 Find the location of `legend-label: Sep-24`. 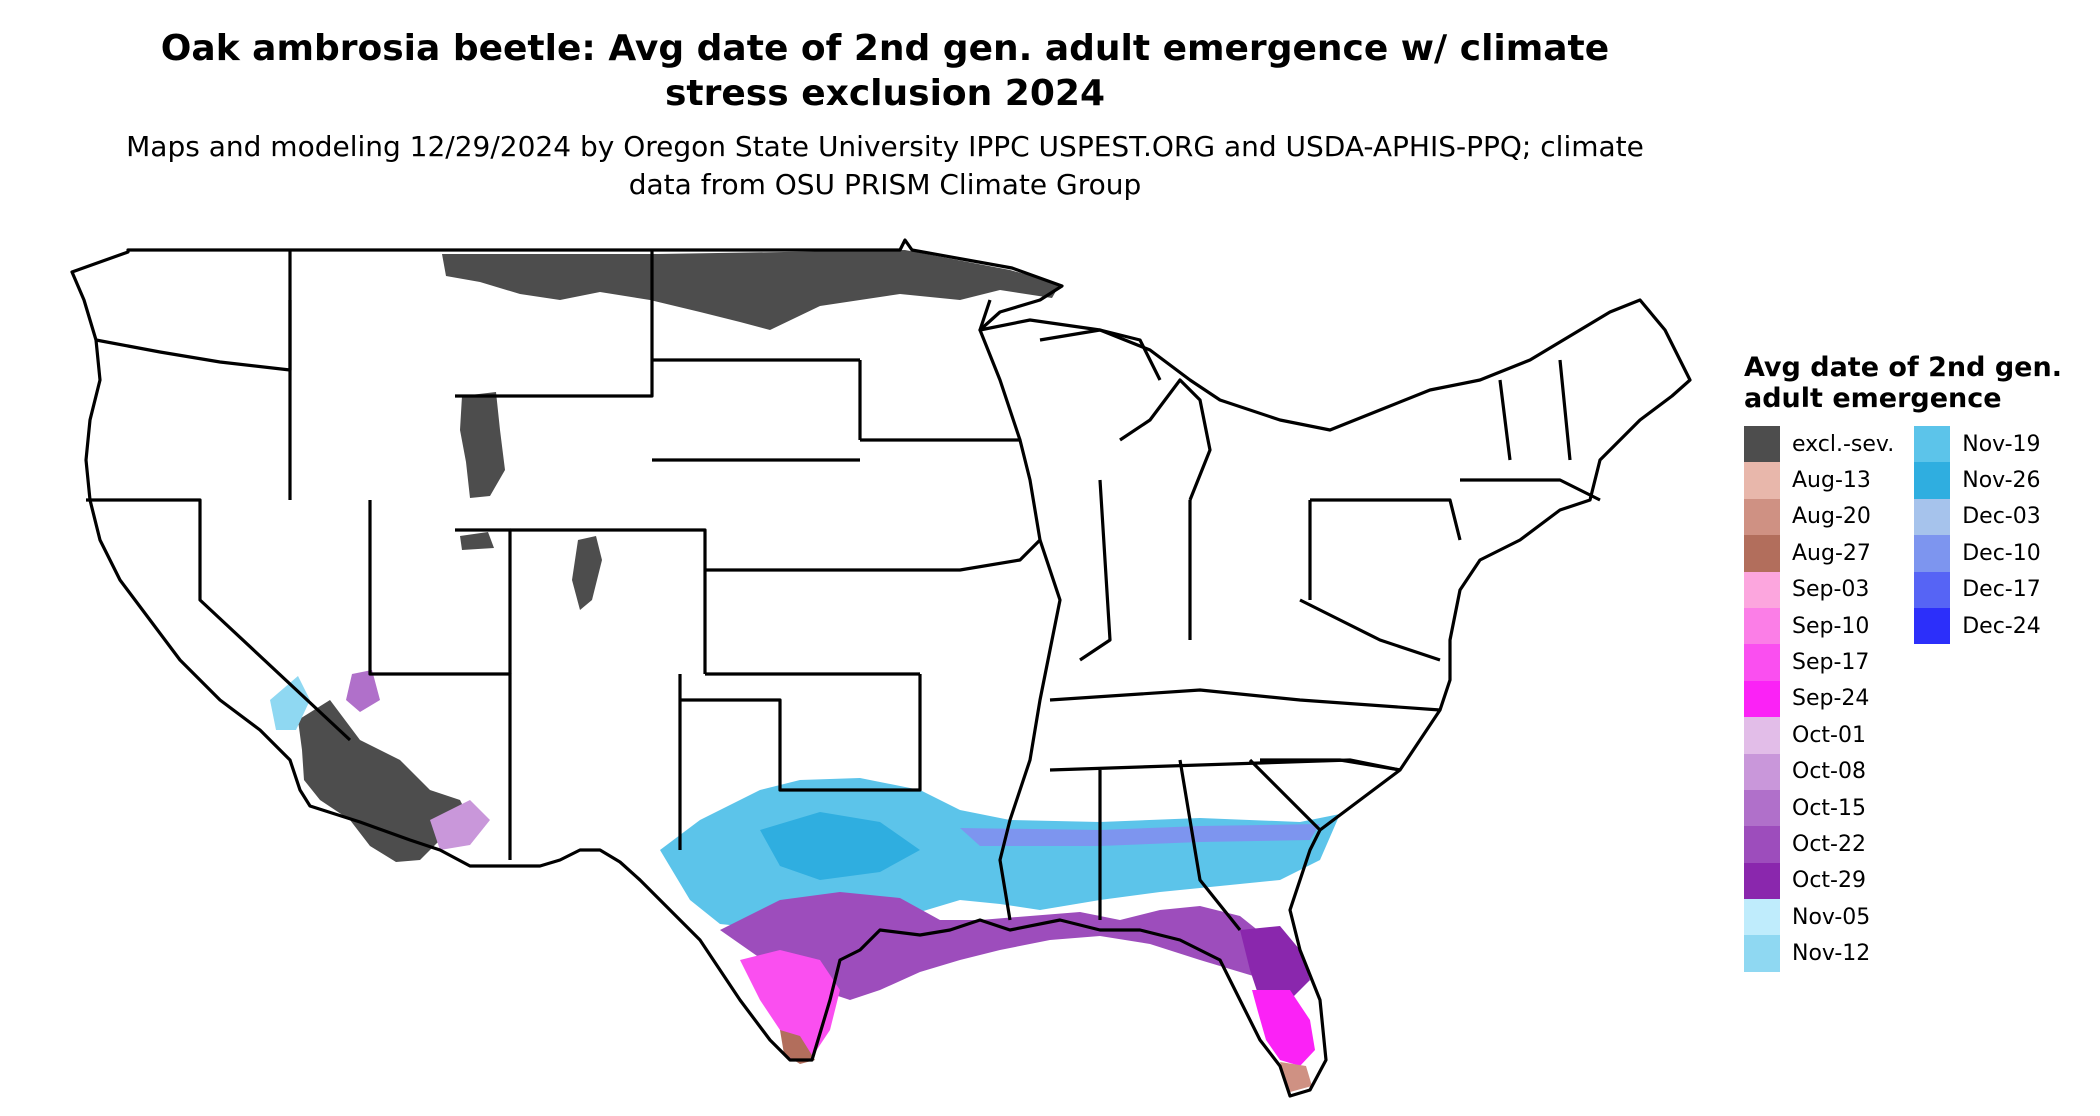

legend-label: Sep-24 is located at coordinates (1831, 699).